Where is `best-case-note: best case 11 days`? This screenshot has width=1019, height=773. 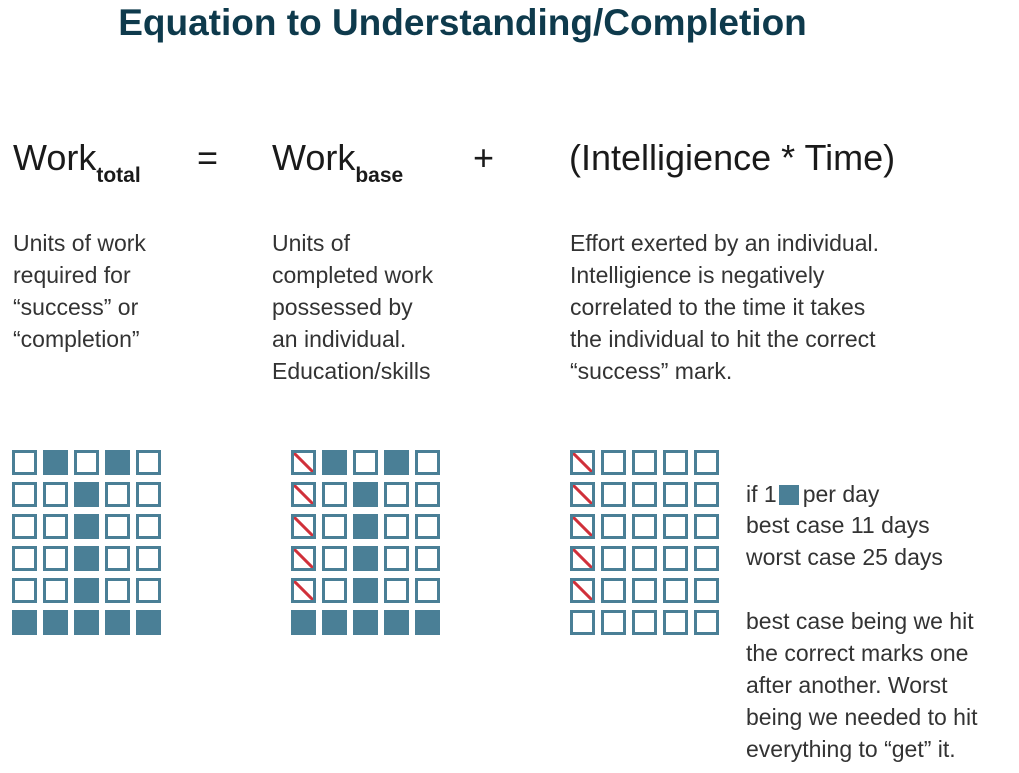
best-case-note: best case 11 days is located at coordinates (838, 525).